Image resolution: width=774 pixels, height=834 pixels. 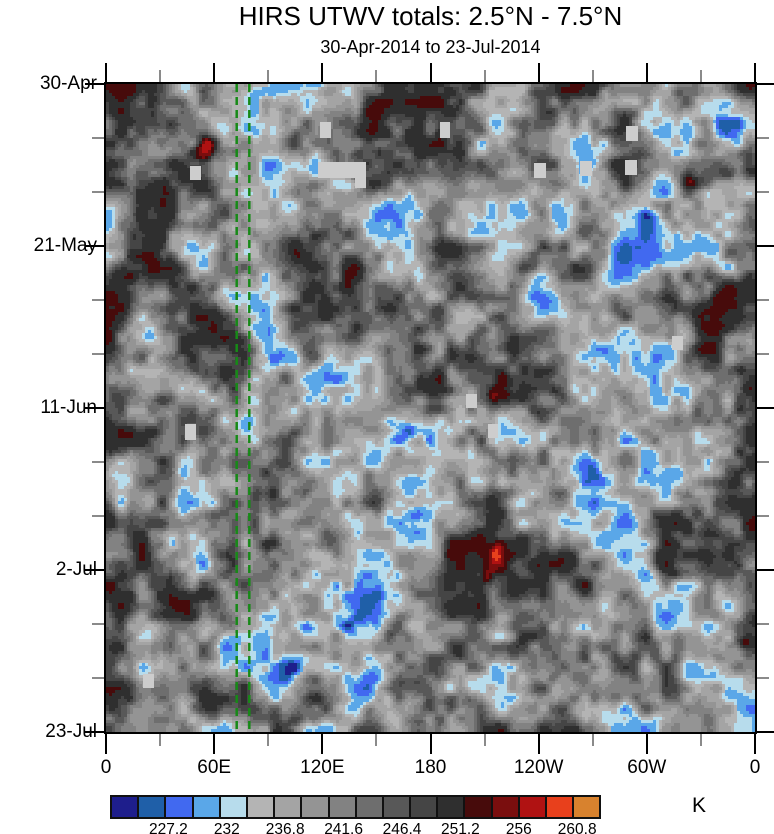 What do you see at coordinates (322, 767) in the screenshot?
I see `x-axis-label: 120E` at bounding box center [322, 767].